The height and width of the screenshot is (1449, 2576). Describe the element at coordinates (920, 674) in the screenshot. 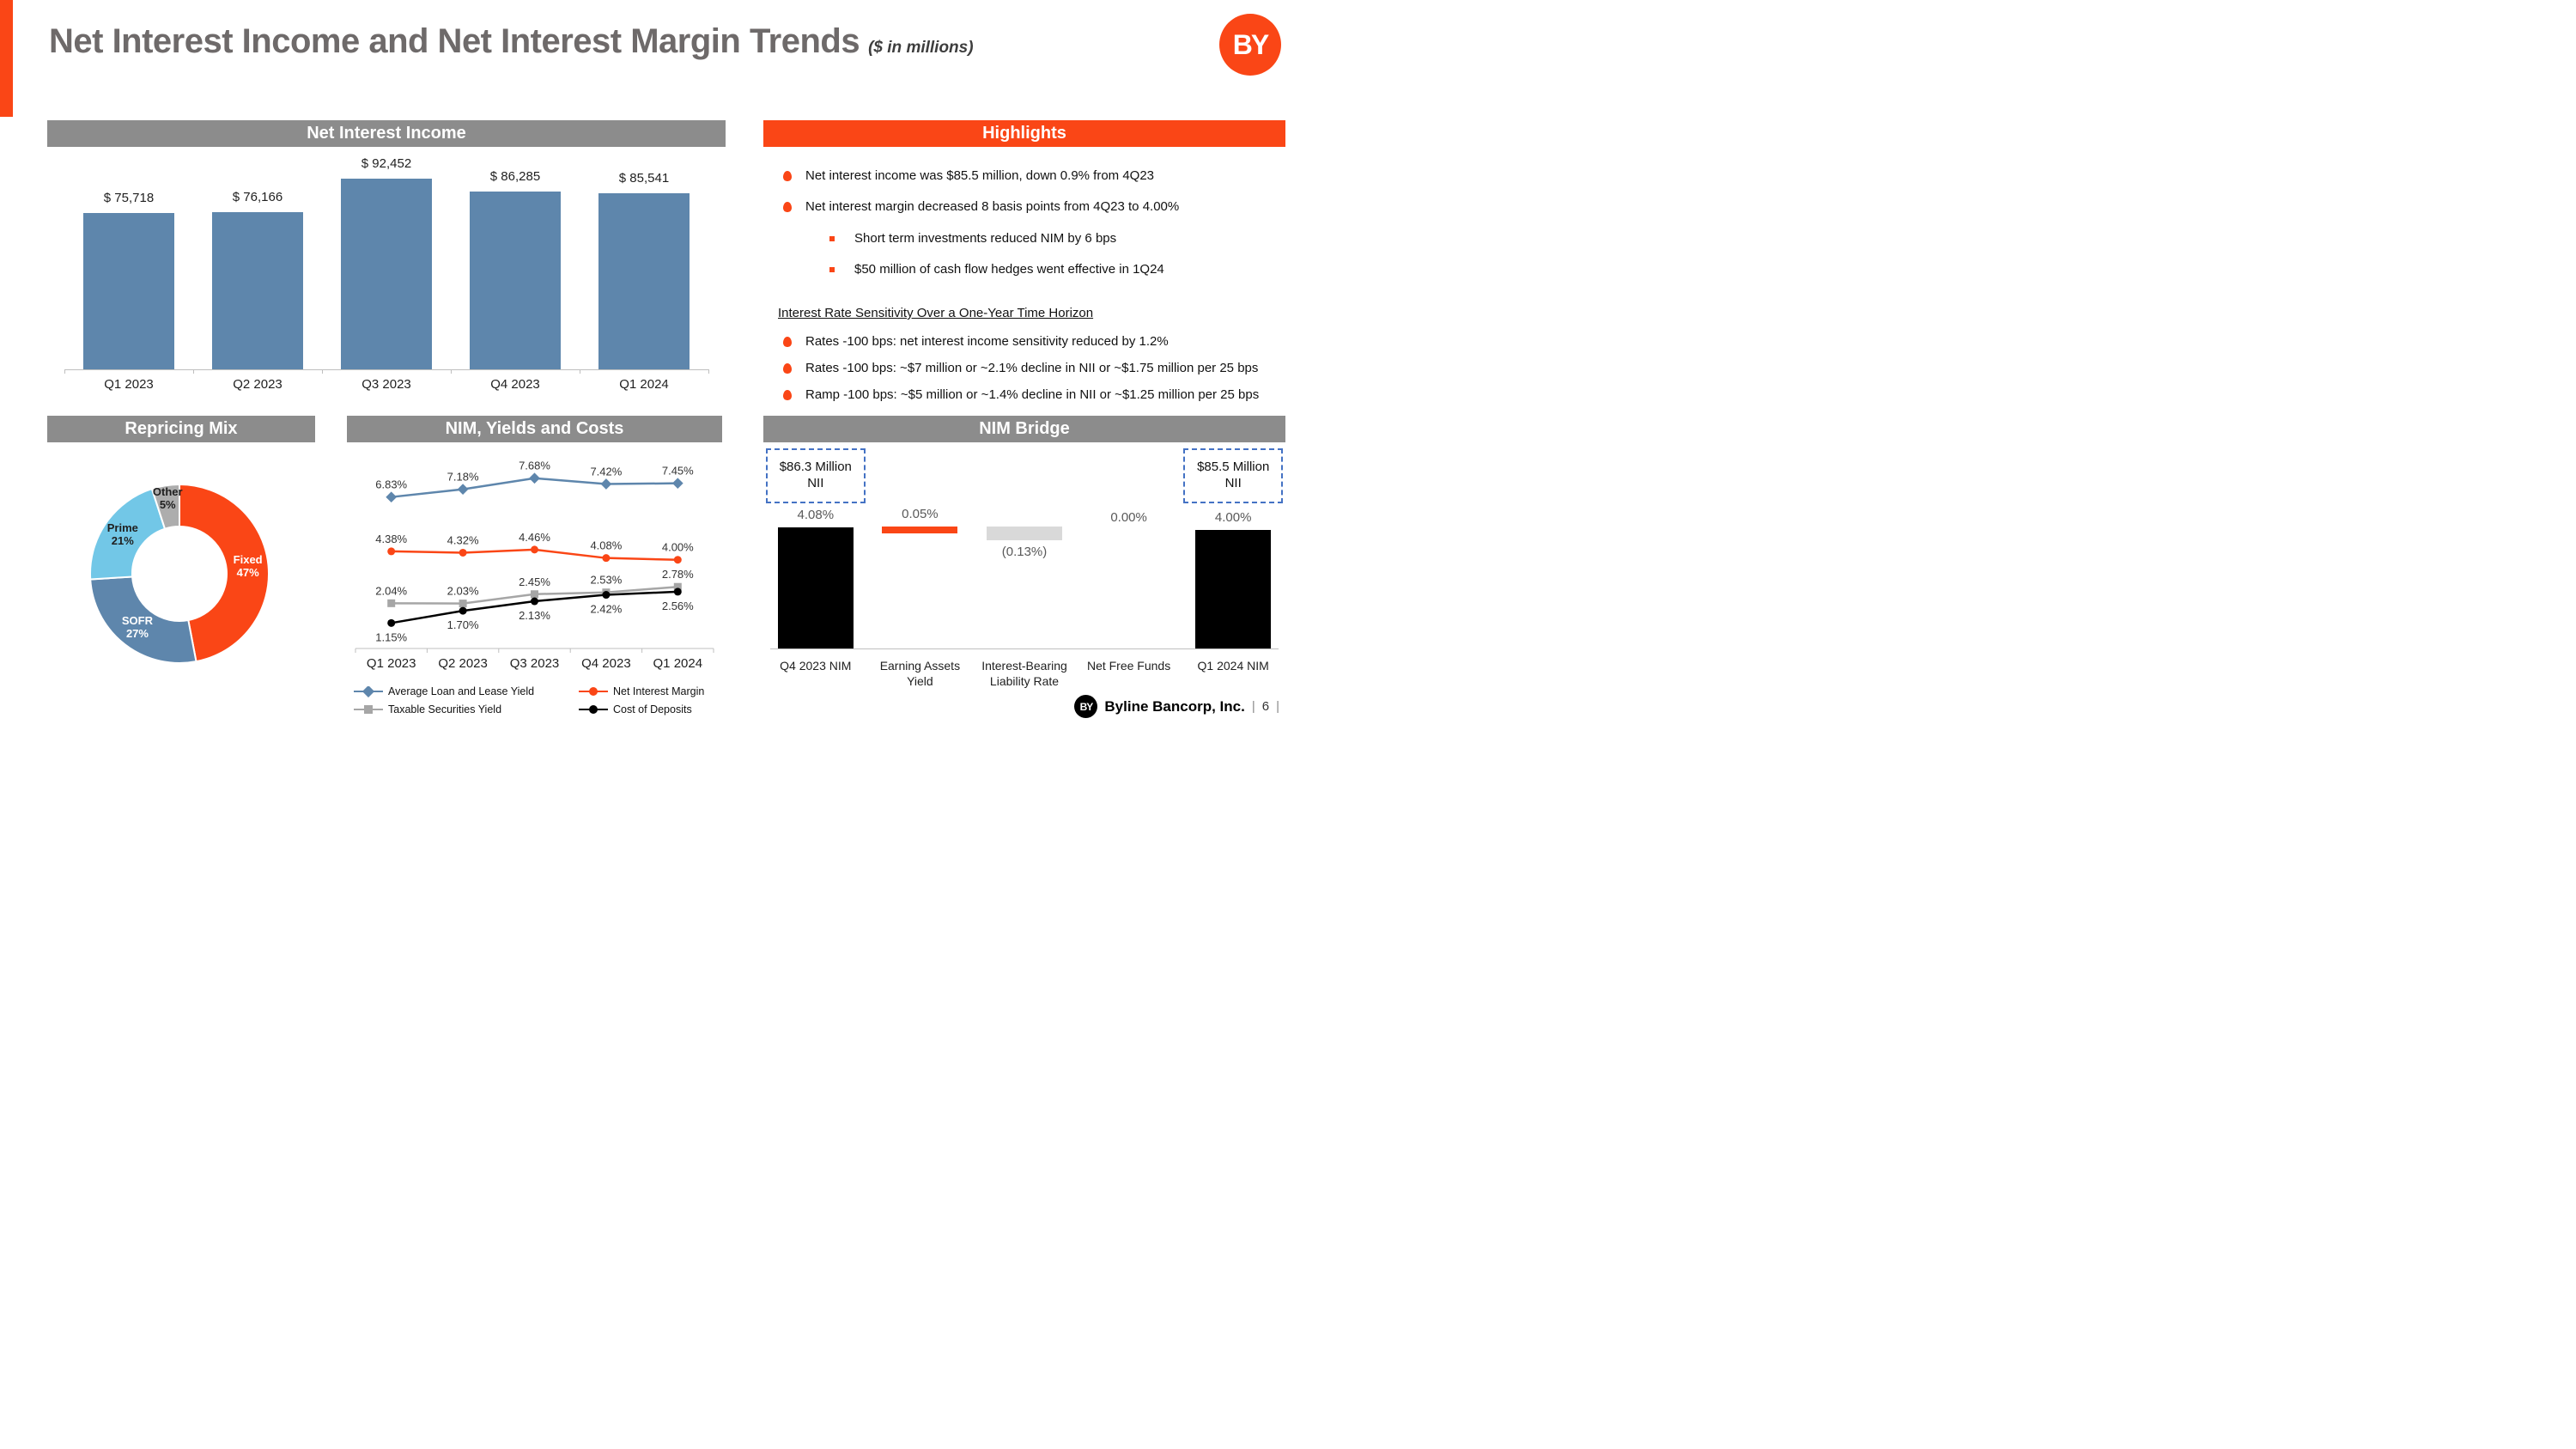

I see `waterfall-x-label: Earning Assets Yield` at that location.